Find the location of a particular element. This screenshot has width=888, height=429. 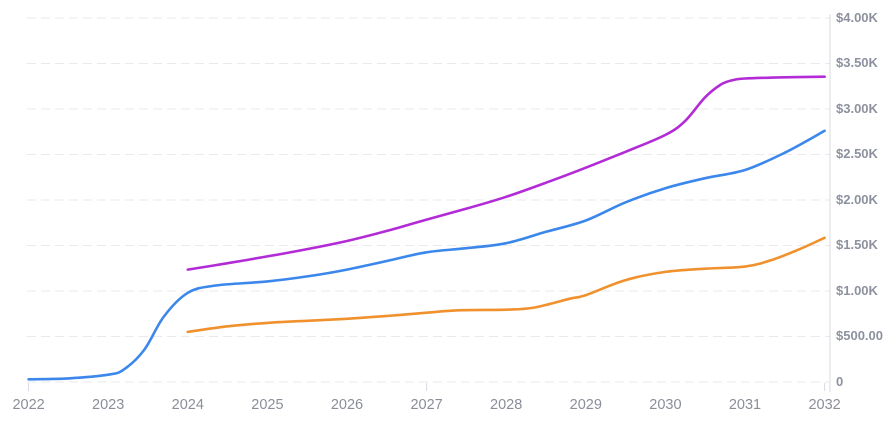

y-tick-label: 0 is located at coordinates (840, 381).